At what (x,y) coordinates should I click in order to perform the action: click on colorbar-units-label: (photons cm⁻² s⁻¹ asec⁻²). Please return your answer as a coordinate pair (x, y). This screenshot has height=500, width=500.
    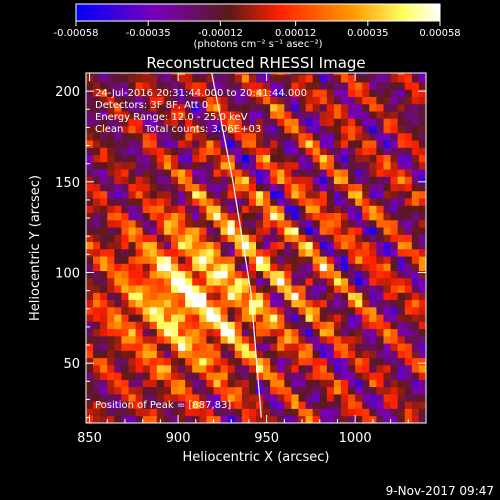
    Looking at the image, I should click on (257, 44).